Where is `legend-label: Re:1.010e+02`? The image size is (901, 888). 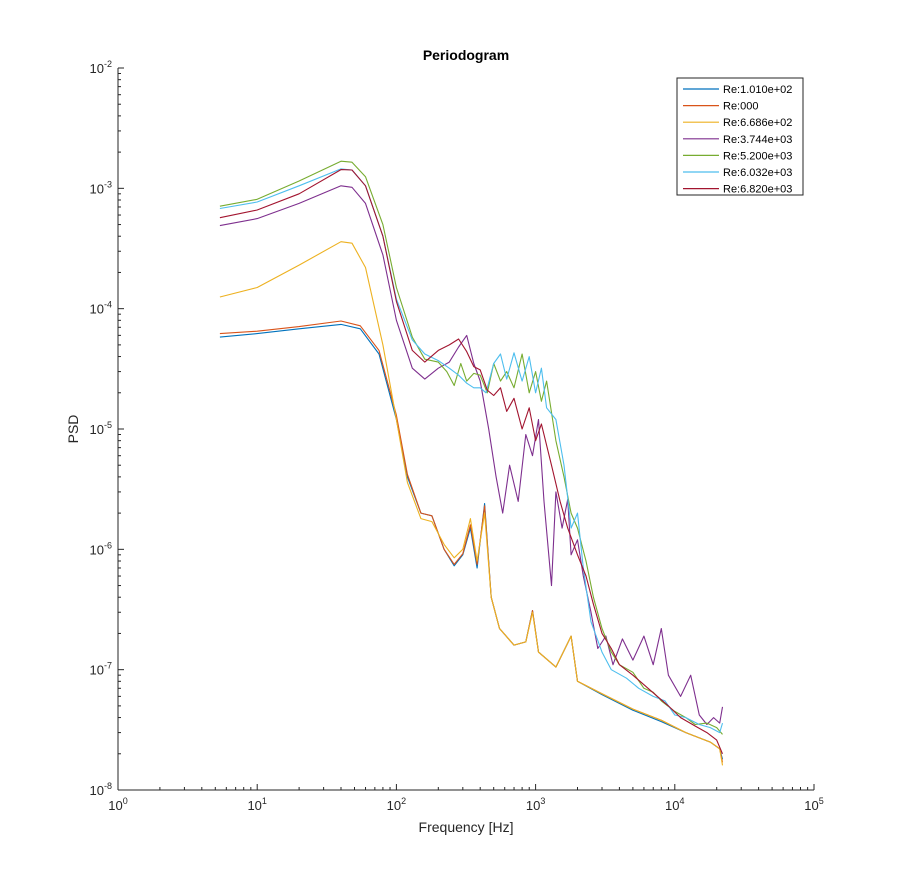 legend-label: Re:1.010e+02 is located at coordinates (757, 90).